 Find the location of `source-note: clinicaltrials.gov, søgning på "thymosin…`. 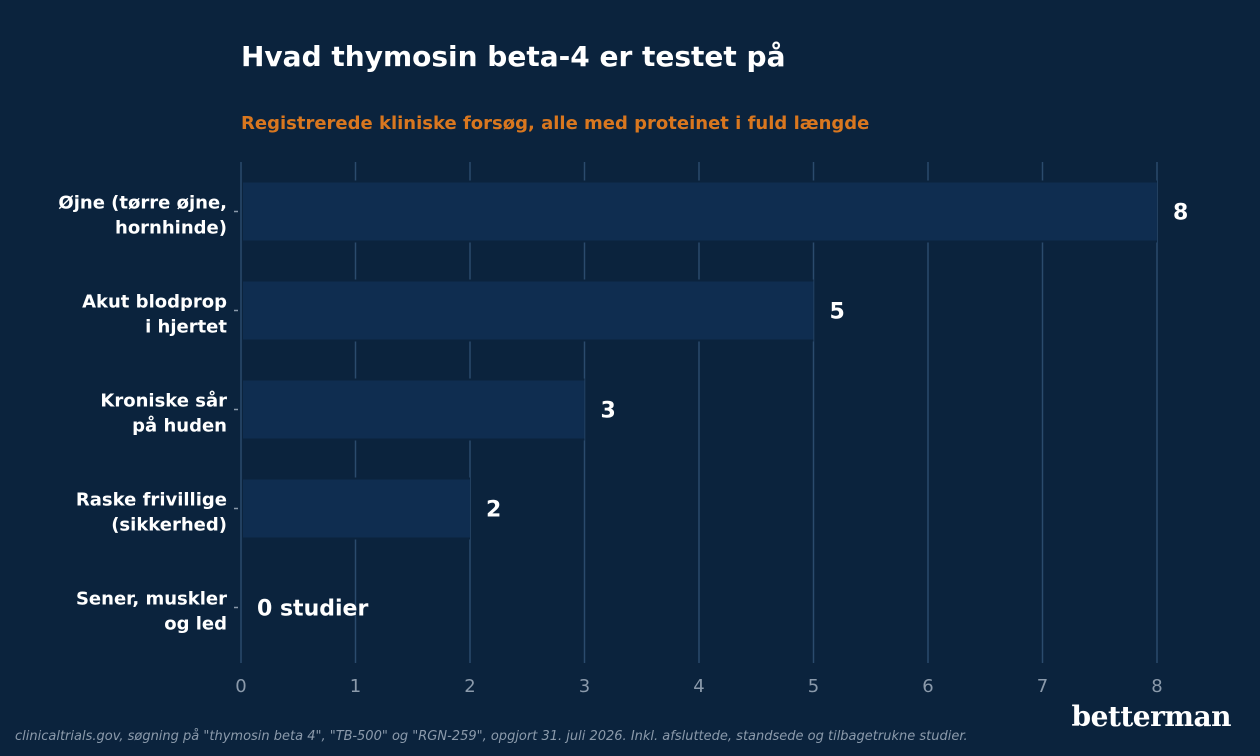

source-note: clinicaltrials.gov, søgning på "thymosin… is located at coordinates (491, 736).